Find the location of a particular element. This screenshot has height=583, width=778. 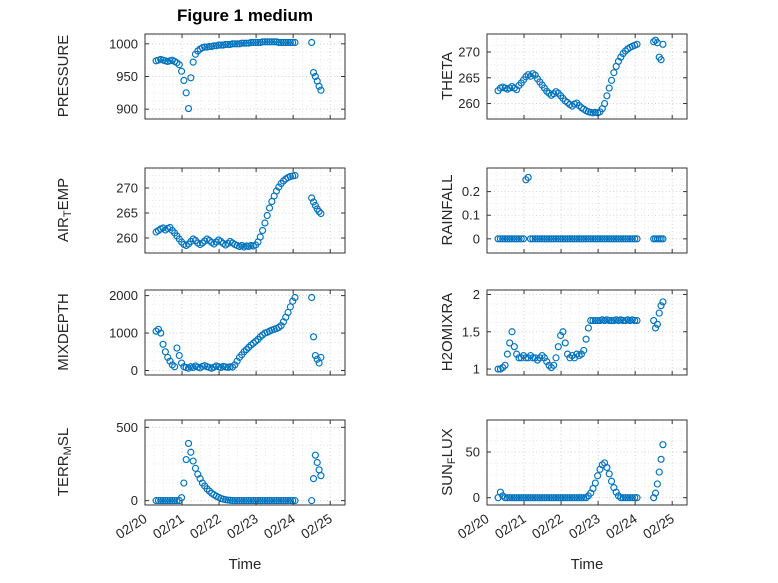

ylabel-terr-msl: TERRMSL is located at coordinates (64, 462).